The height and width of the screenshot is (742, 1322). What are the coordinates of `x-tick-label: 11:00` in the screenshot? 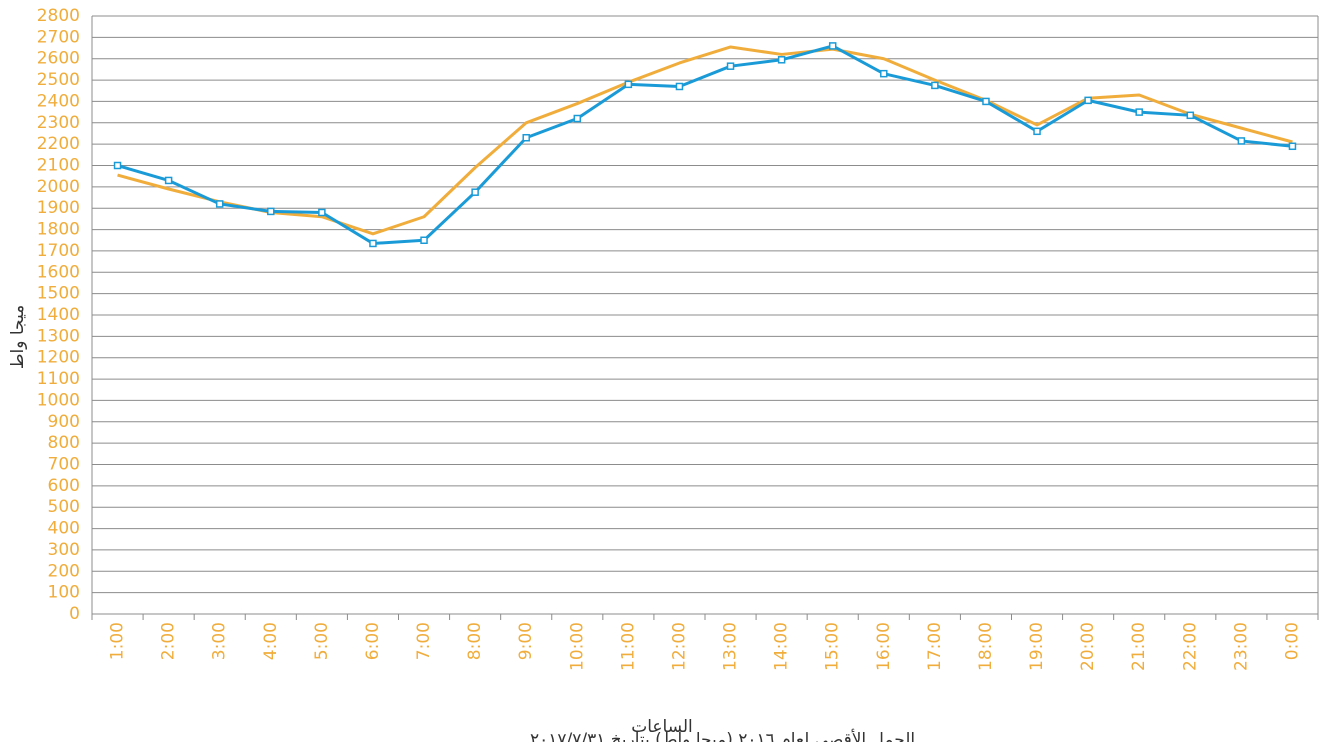 It's located at (628, 646).